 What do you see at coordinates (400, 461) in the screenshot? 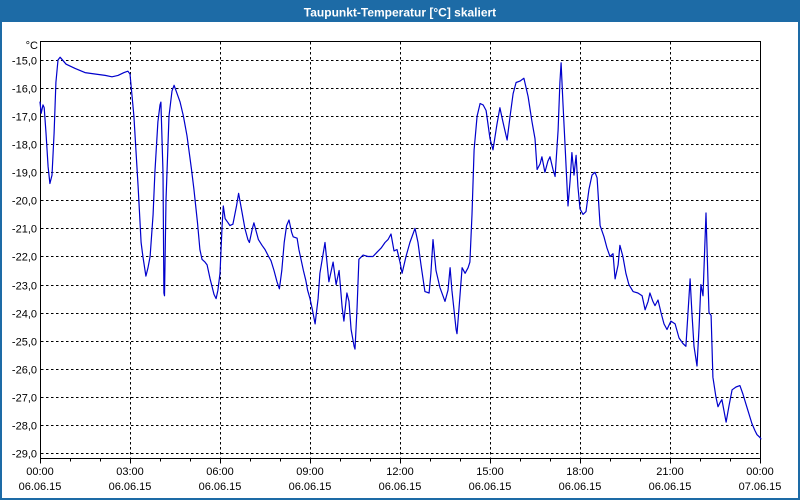
I see `tick-layer` at bounding box center [400, 461].